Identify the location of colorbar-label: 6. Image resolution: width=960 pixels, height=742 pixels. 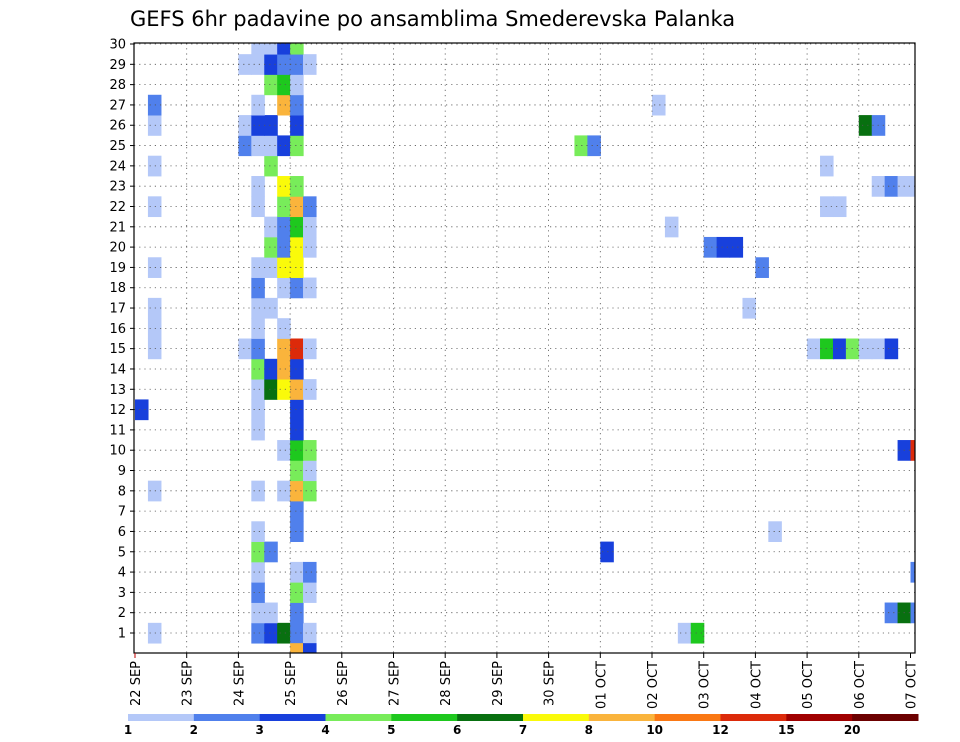
(457, 730).